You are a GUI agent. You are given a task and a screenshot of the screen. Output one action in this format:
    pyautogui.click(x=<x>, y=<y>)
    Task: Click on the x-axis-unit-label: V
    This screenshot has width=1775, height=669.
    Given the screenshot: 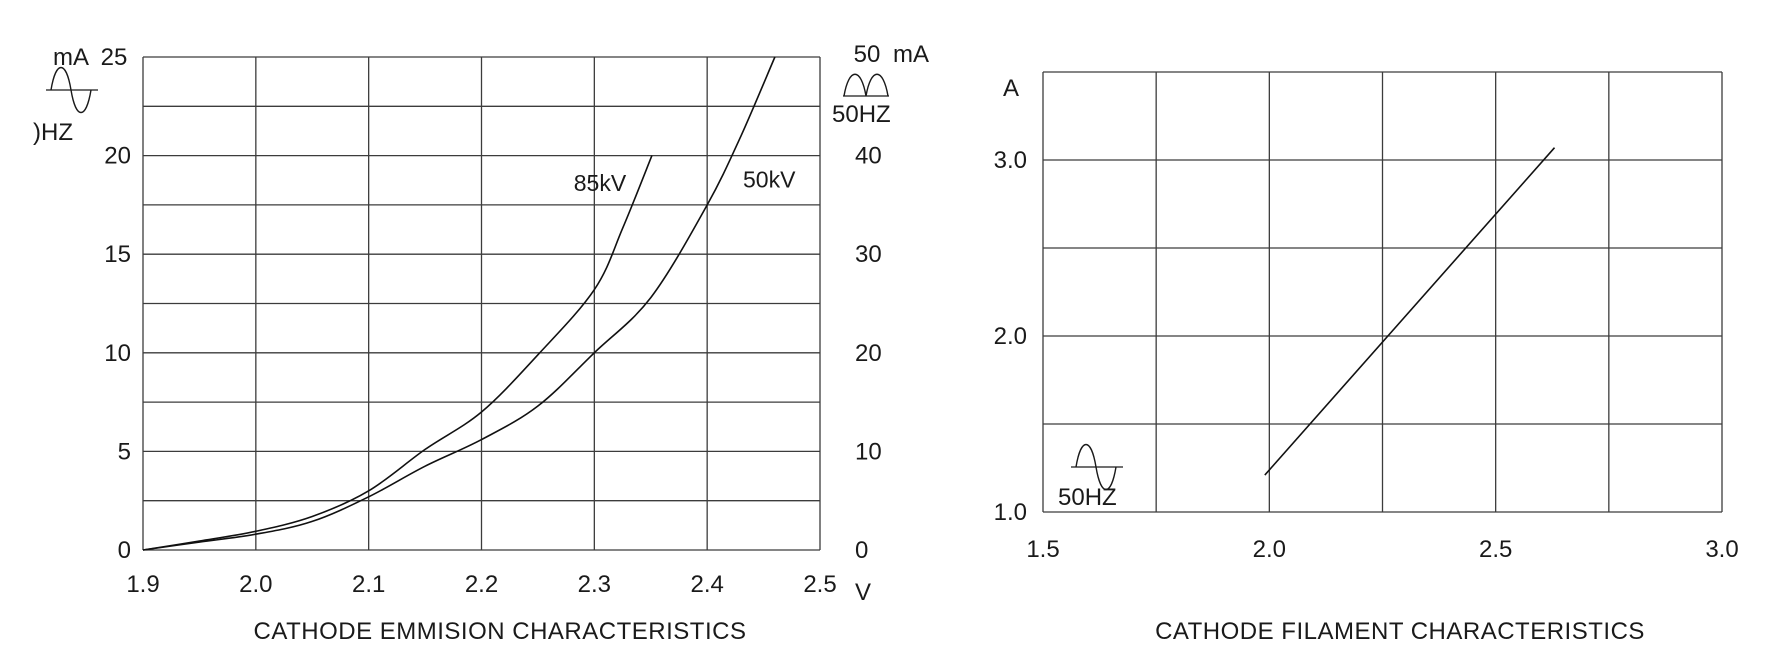 What is the action you would take?
    pyautogui.click(x=863, y=592)
    